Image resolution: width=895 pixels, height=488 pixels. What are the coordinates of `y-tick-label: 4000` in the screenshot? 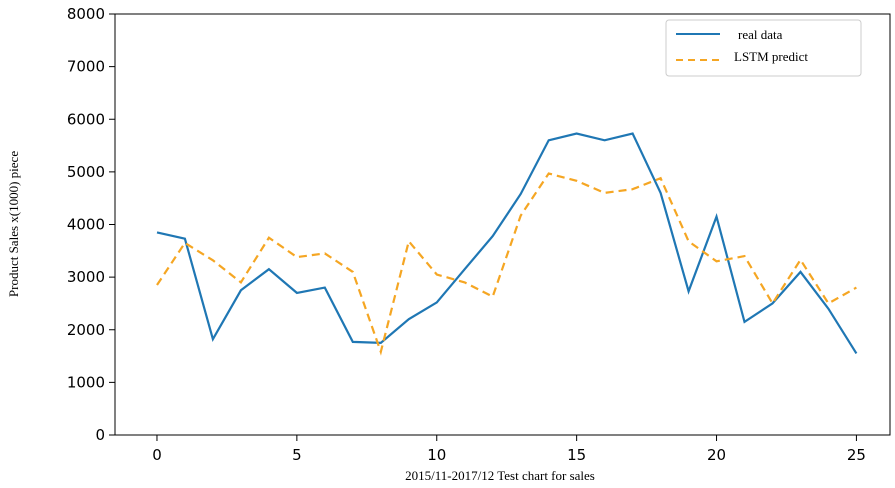 It's located at (86, 225).